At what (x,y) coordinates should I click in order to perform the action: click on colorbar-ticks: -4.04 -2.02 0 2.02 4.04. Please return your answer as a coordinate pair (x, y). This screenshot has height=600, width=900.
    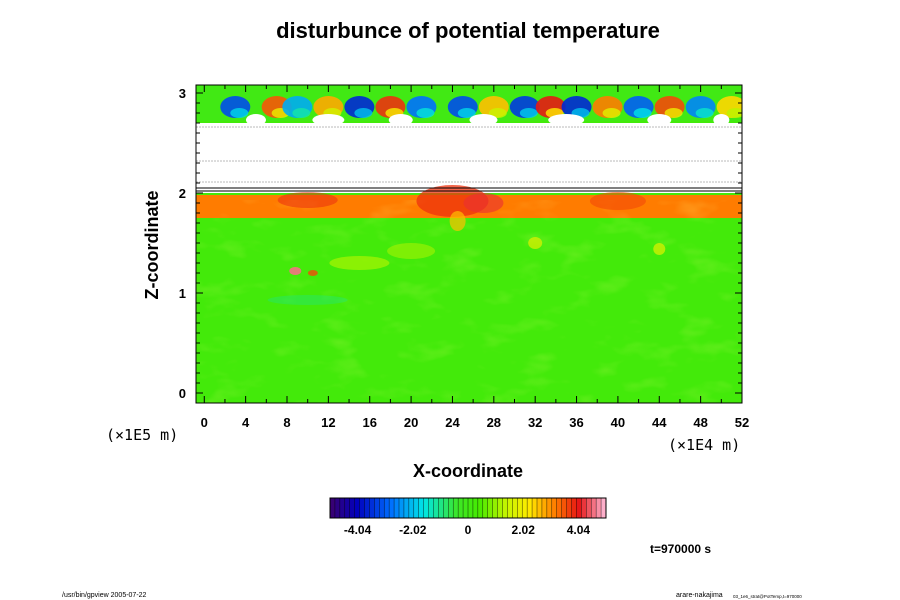
    Looking at the image, I should click on (467, 530).